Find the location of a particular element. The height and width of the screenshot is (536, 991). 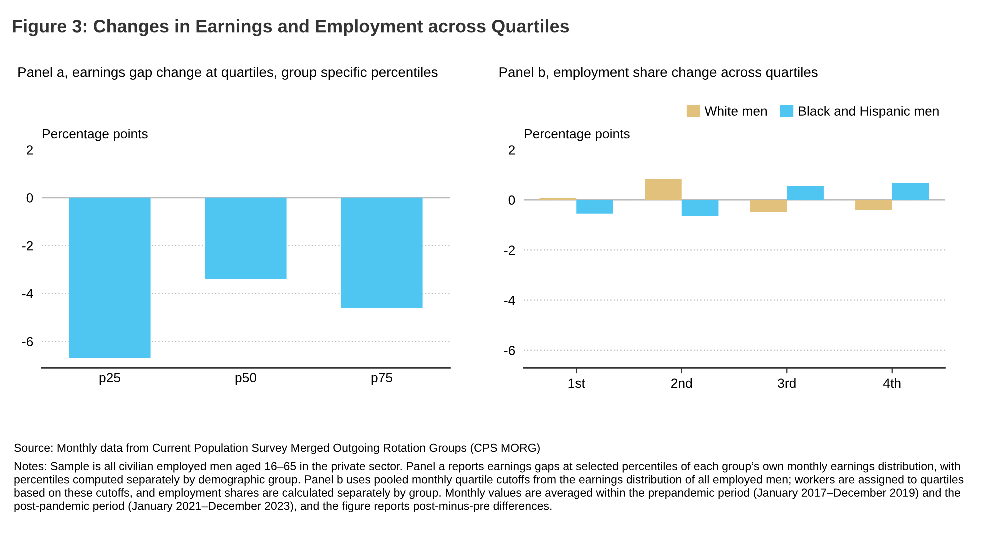

chart-title: Figure 3: Changes in Earnings and Employment across Quartiles is located at coordinates (291, 28).